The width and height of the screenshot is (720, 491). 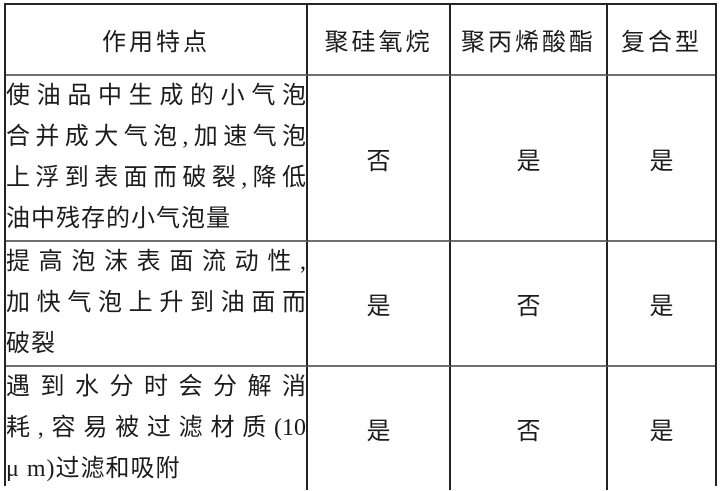 I want to click on column-header-polyacrylate: 聚丙烯酸酯, so click(x=529, y=40).